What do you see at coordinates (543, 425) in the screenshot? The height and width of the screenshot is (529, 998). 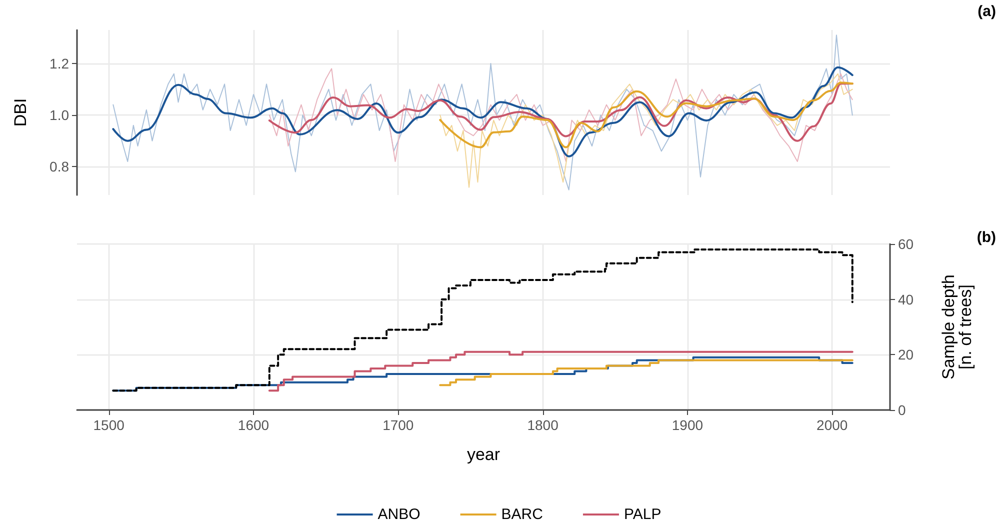 I see `x-tick-label: 1800` at bounding box center [543, 425].